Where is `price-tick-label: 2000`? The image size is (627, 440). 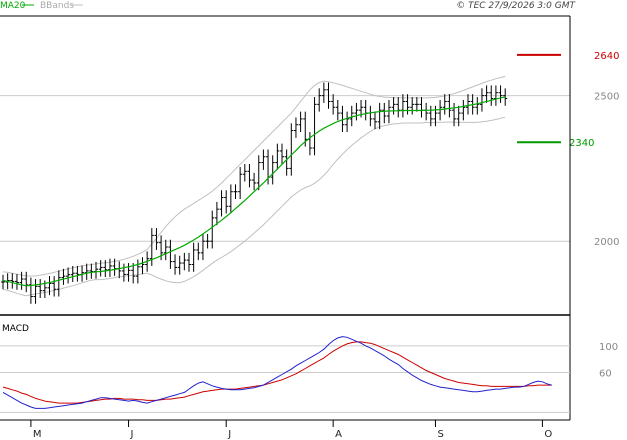
price-tick-label: 2000 is located at coordinates (606, 242).